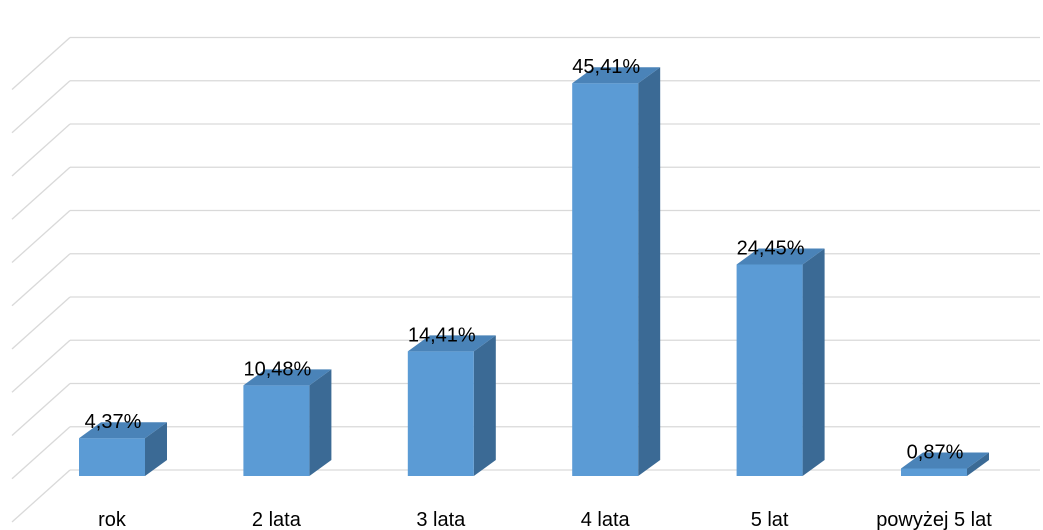 This screenshot has width=1043, height=530. What do you see at coordinates (606, 67) in the screenshot?
I see `data-label: 45,41%` at bounding box center [606, 67].